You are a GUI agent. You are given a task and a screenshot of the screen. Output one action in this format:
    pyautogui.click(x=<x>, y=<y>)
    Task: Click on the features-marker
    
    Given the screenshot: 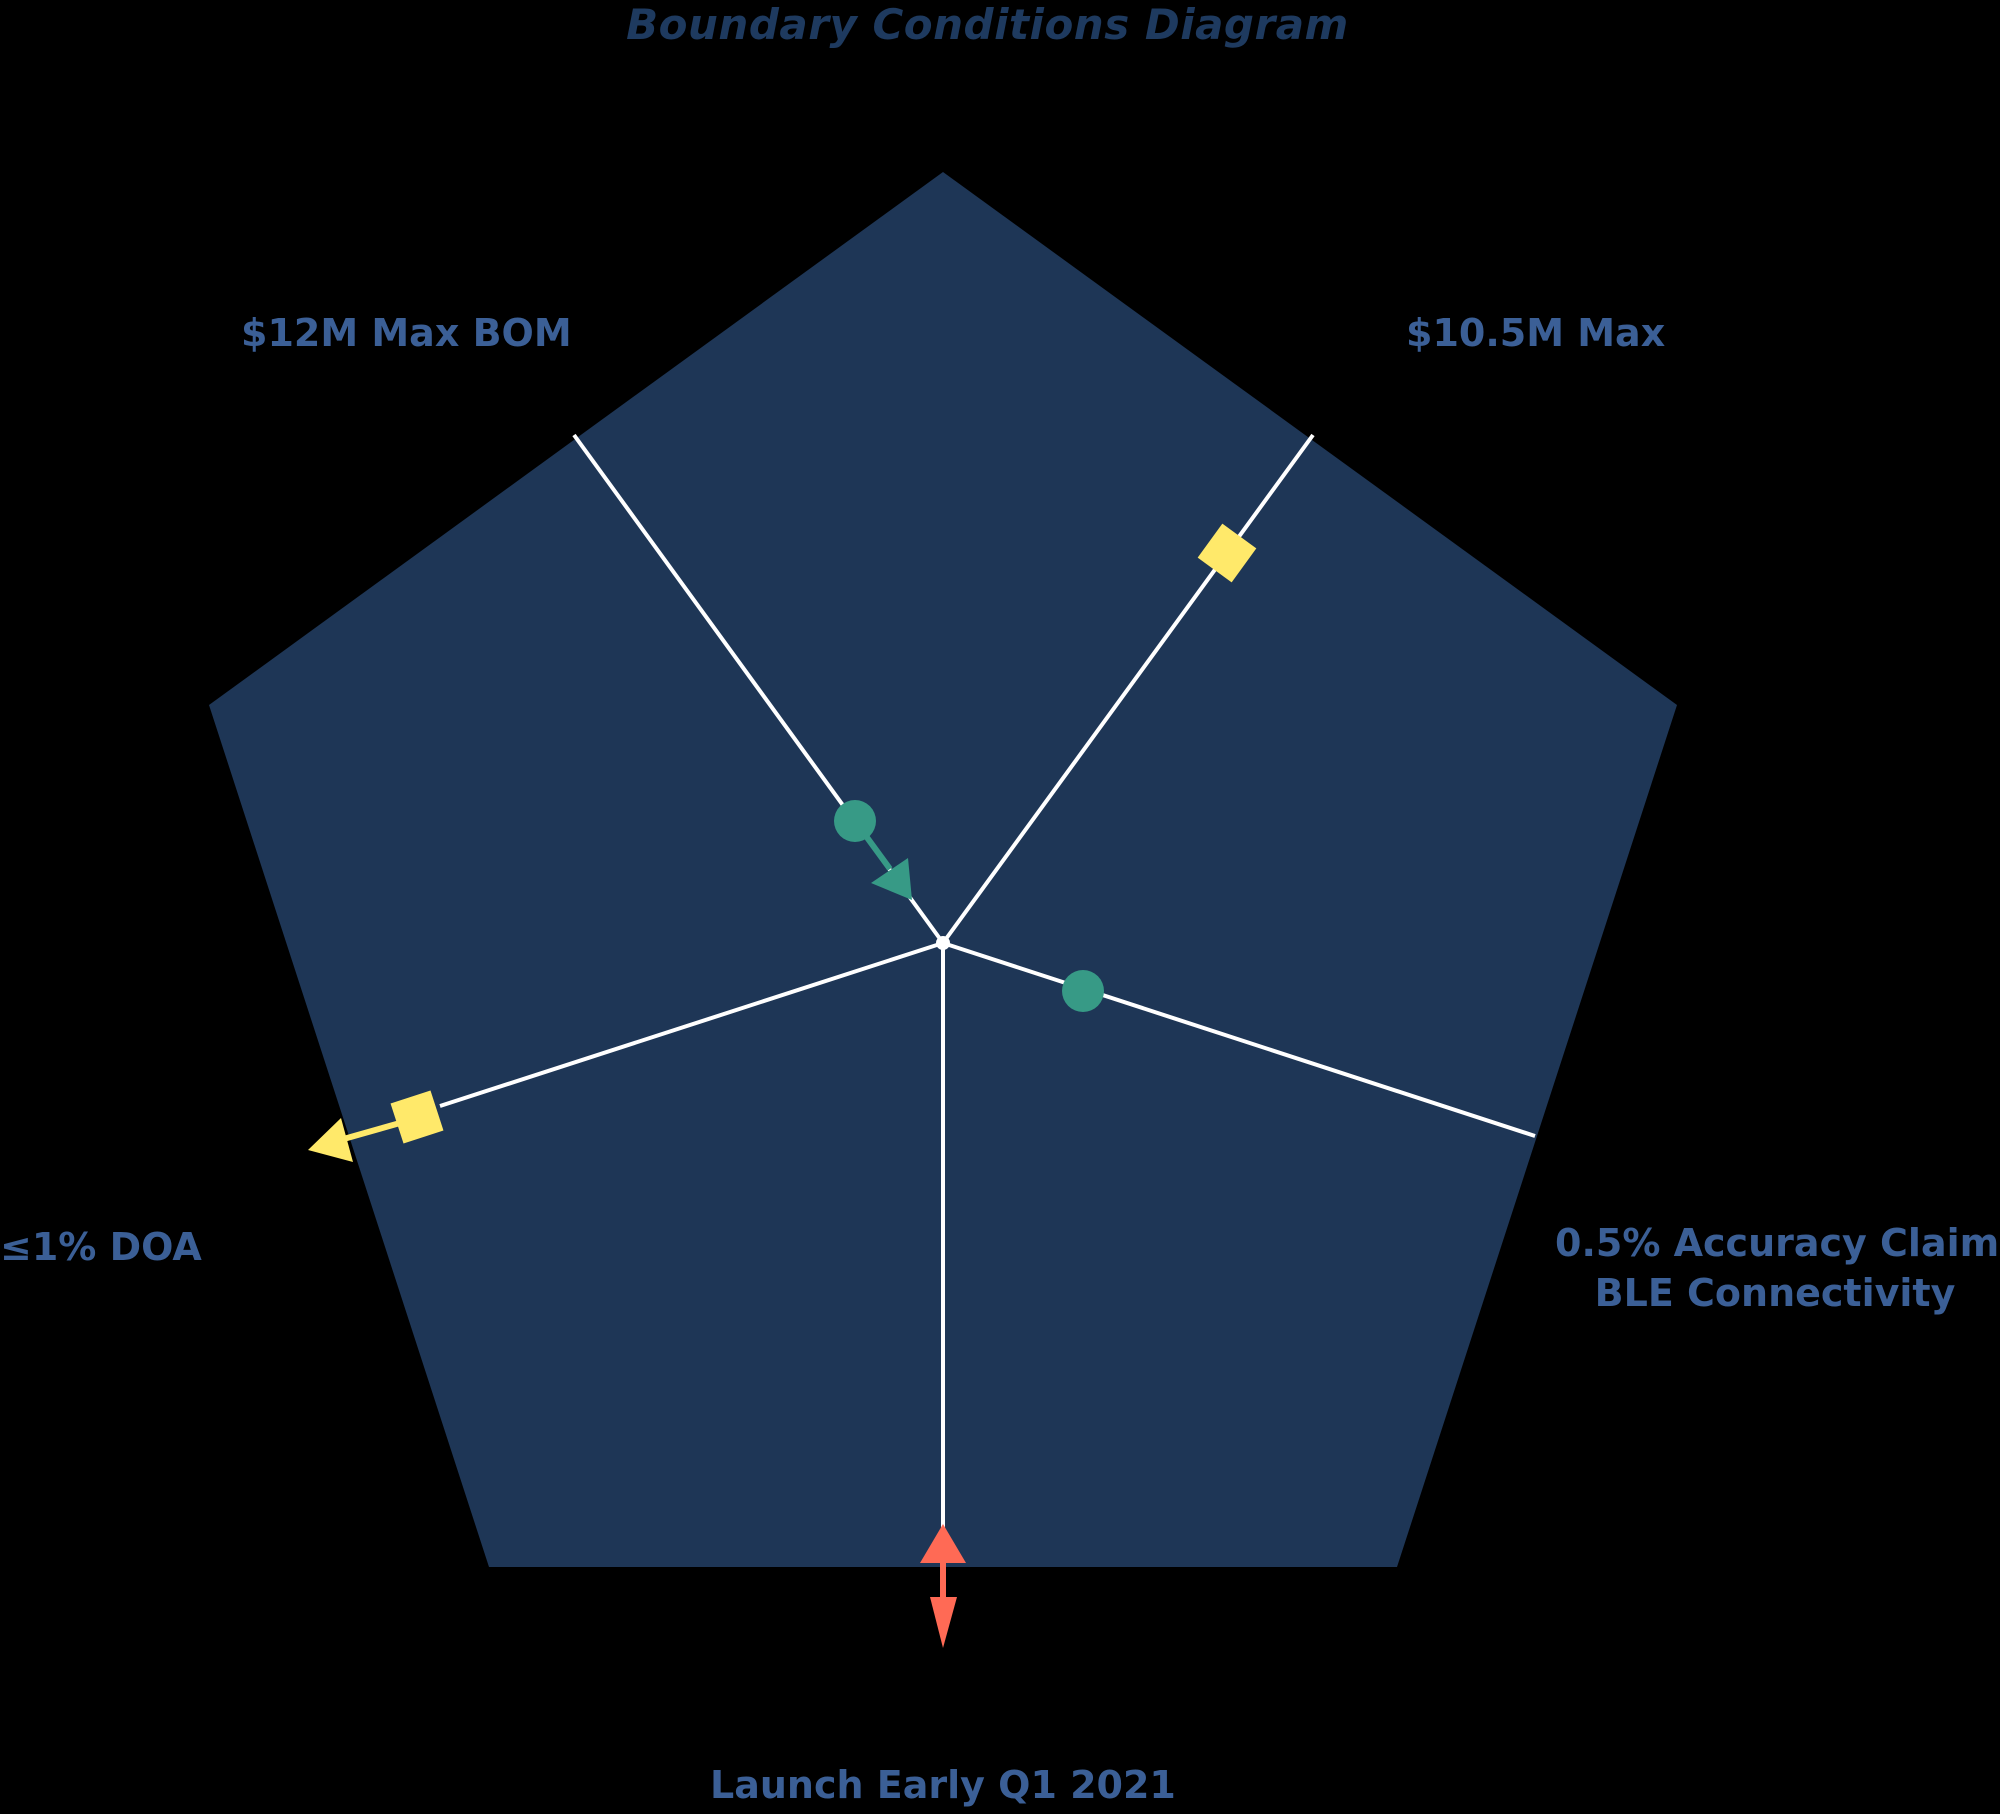 What is the action you would take?
    pyautogui.click(x=1083, y=991)
    